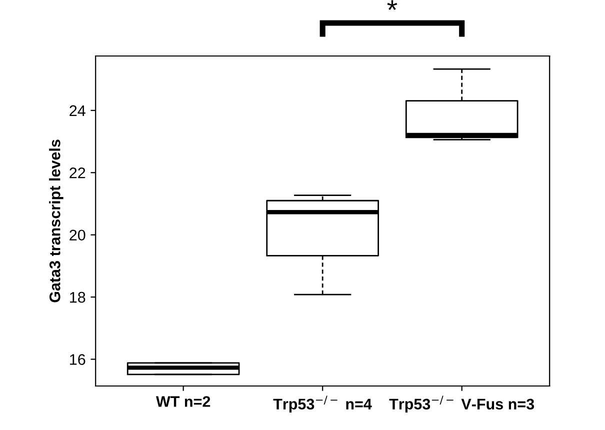 The width and height of the screenshot is (605, 430). I want to click on x-tick-label: Trp53$^{−/−}$ V-Fus n=3, so click(461, 404).